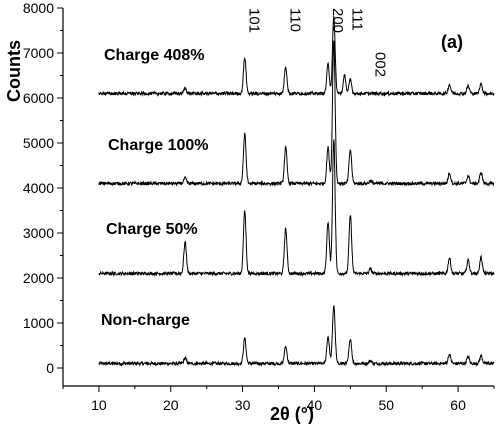 This screenshot has height=425, width=497. I want to click on y-tick-label: 7000, so click(38, 53).